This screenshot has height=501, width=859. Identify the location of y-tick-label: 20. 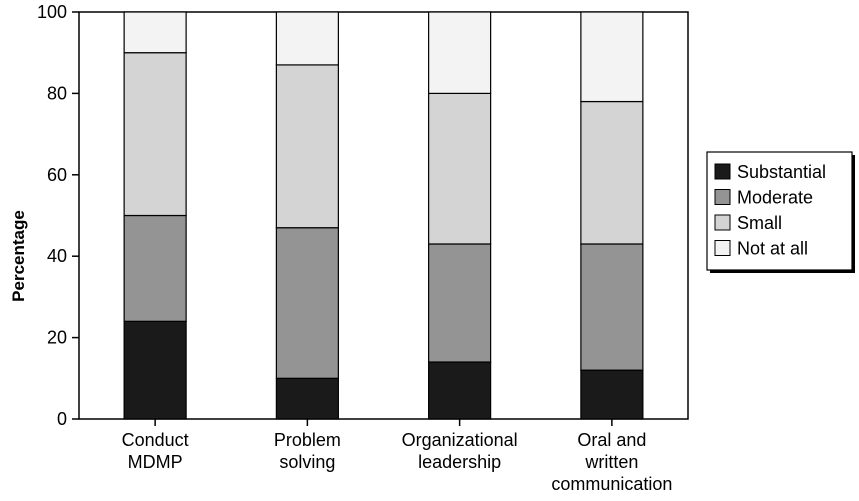
(57, 338).